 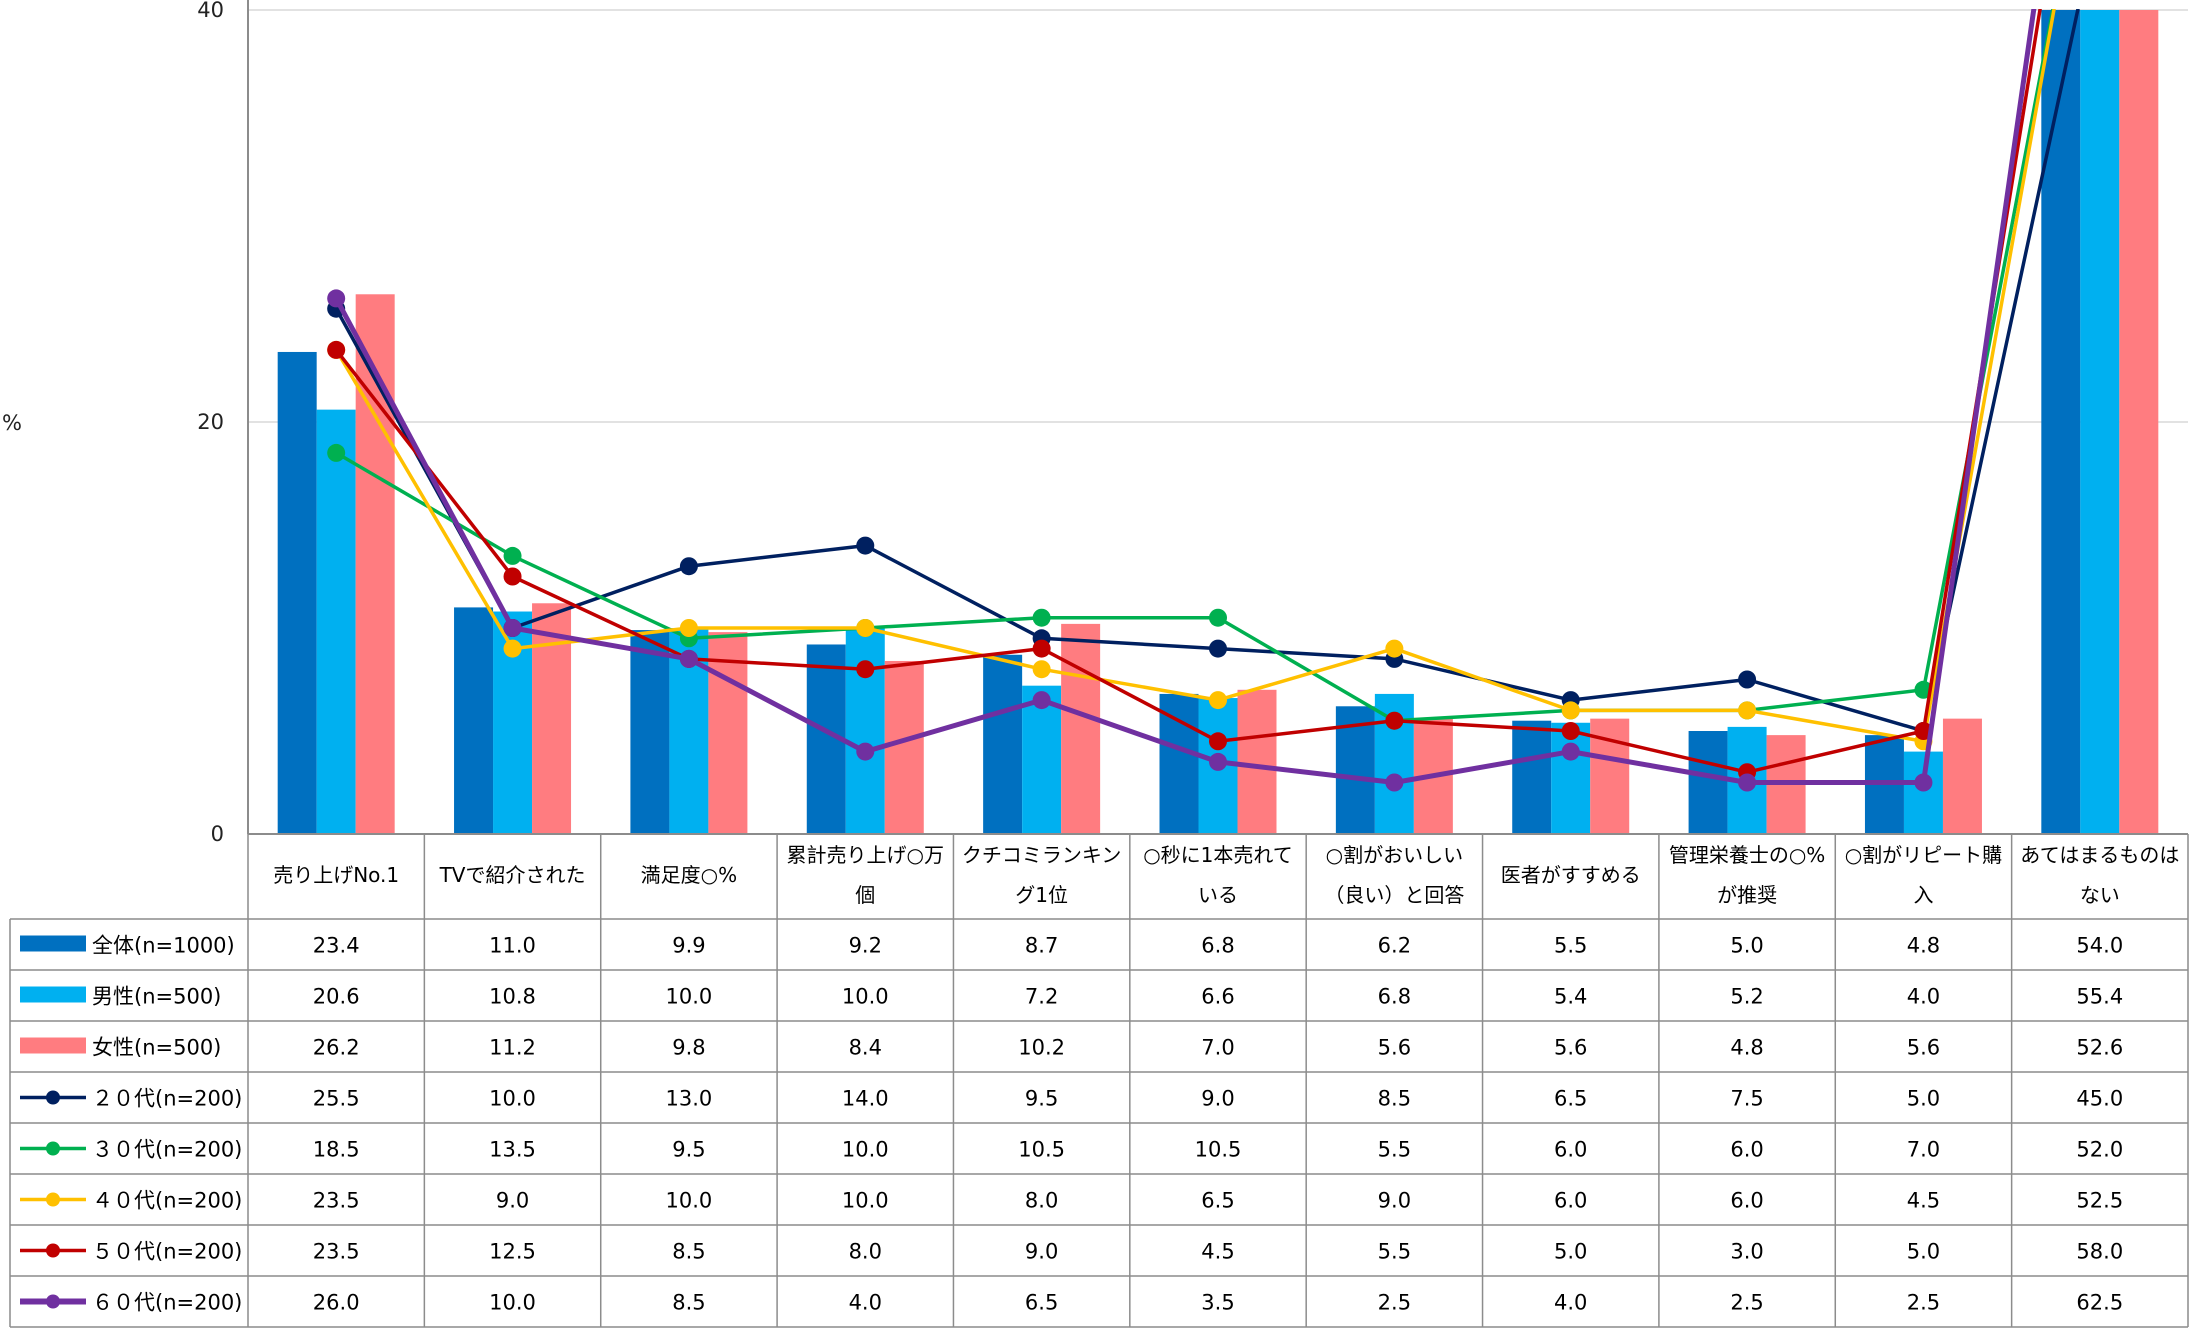 What do you see at coordinates (865, 895) in the screenshot?
I see `category-label: 個` at bounding box center [865, 895].